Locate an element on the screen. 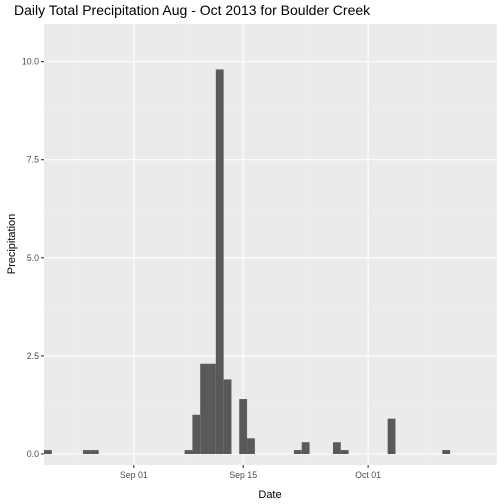 Image resolution: width=504 pixels, height=504 pixels. y-axis: 0.0 2.5 5.0 7.5 10.0 is located at coordinates (33, 258).